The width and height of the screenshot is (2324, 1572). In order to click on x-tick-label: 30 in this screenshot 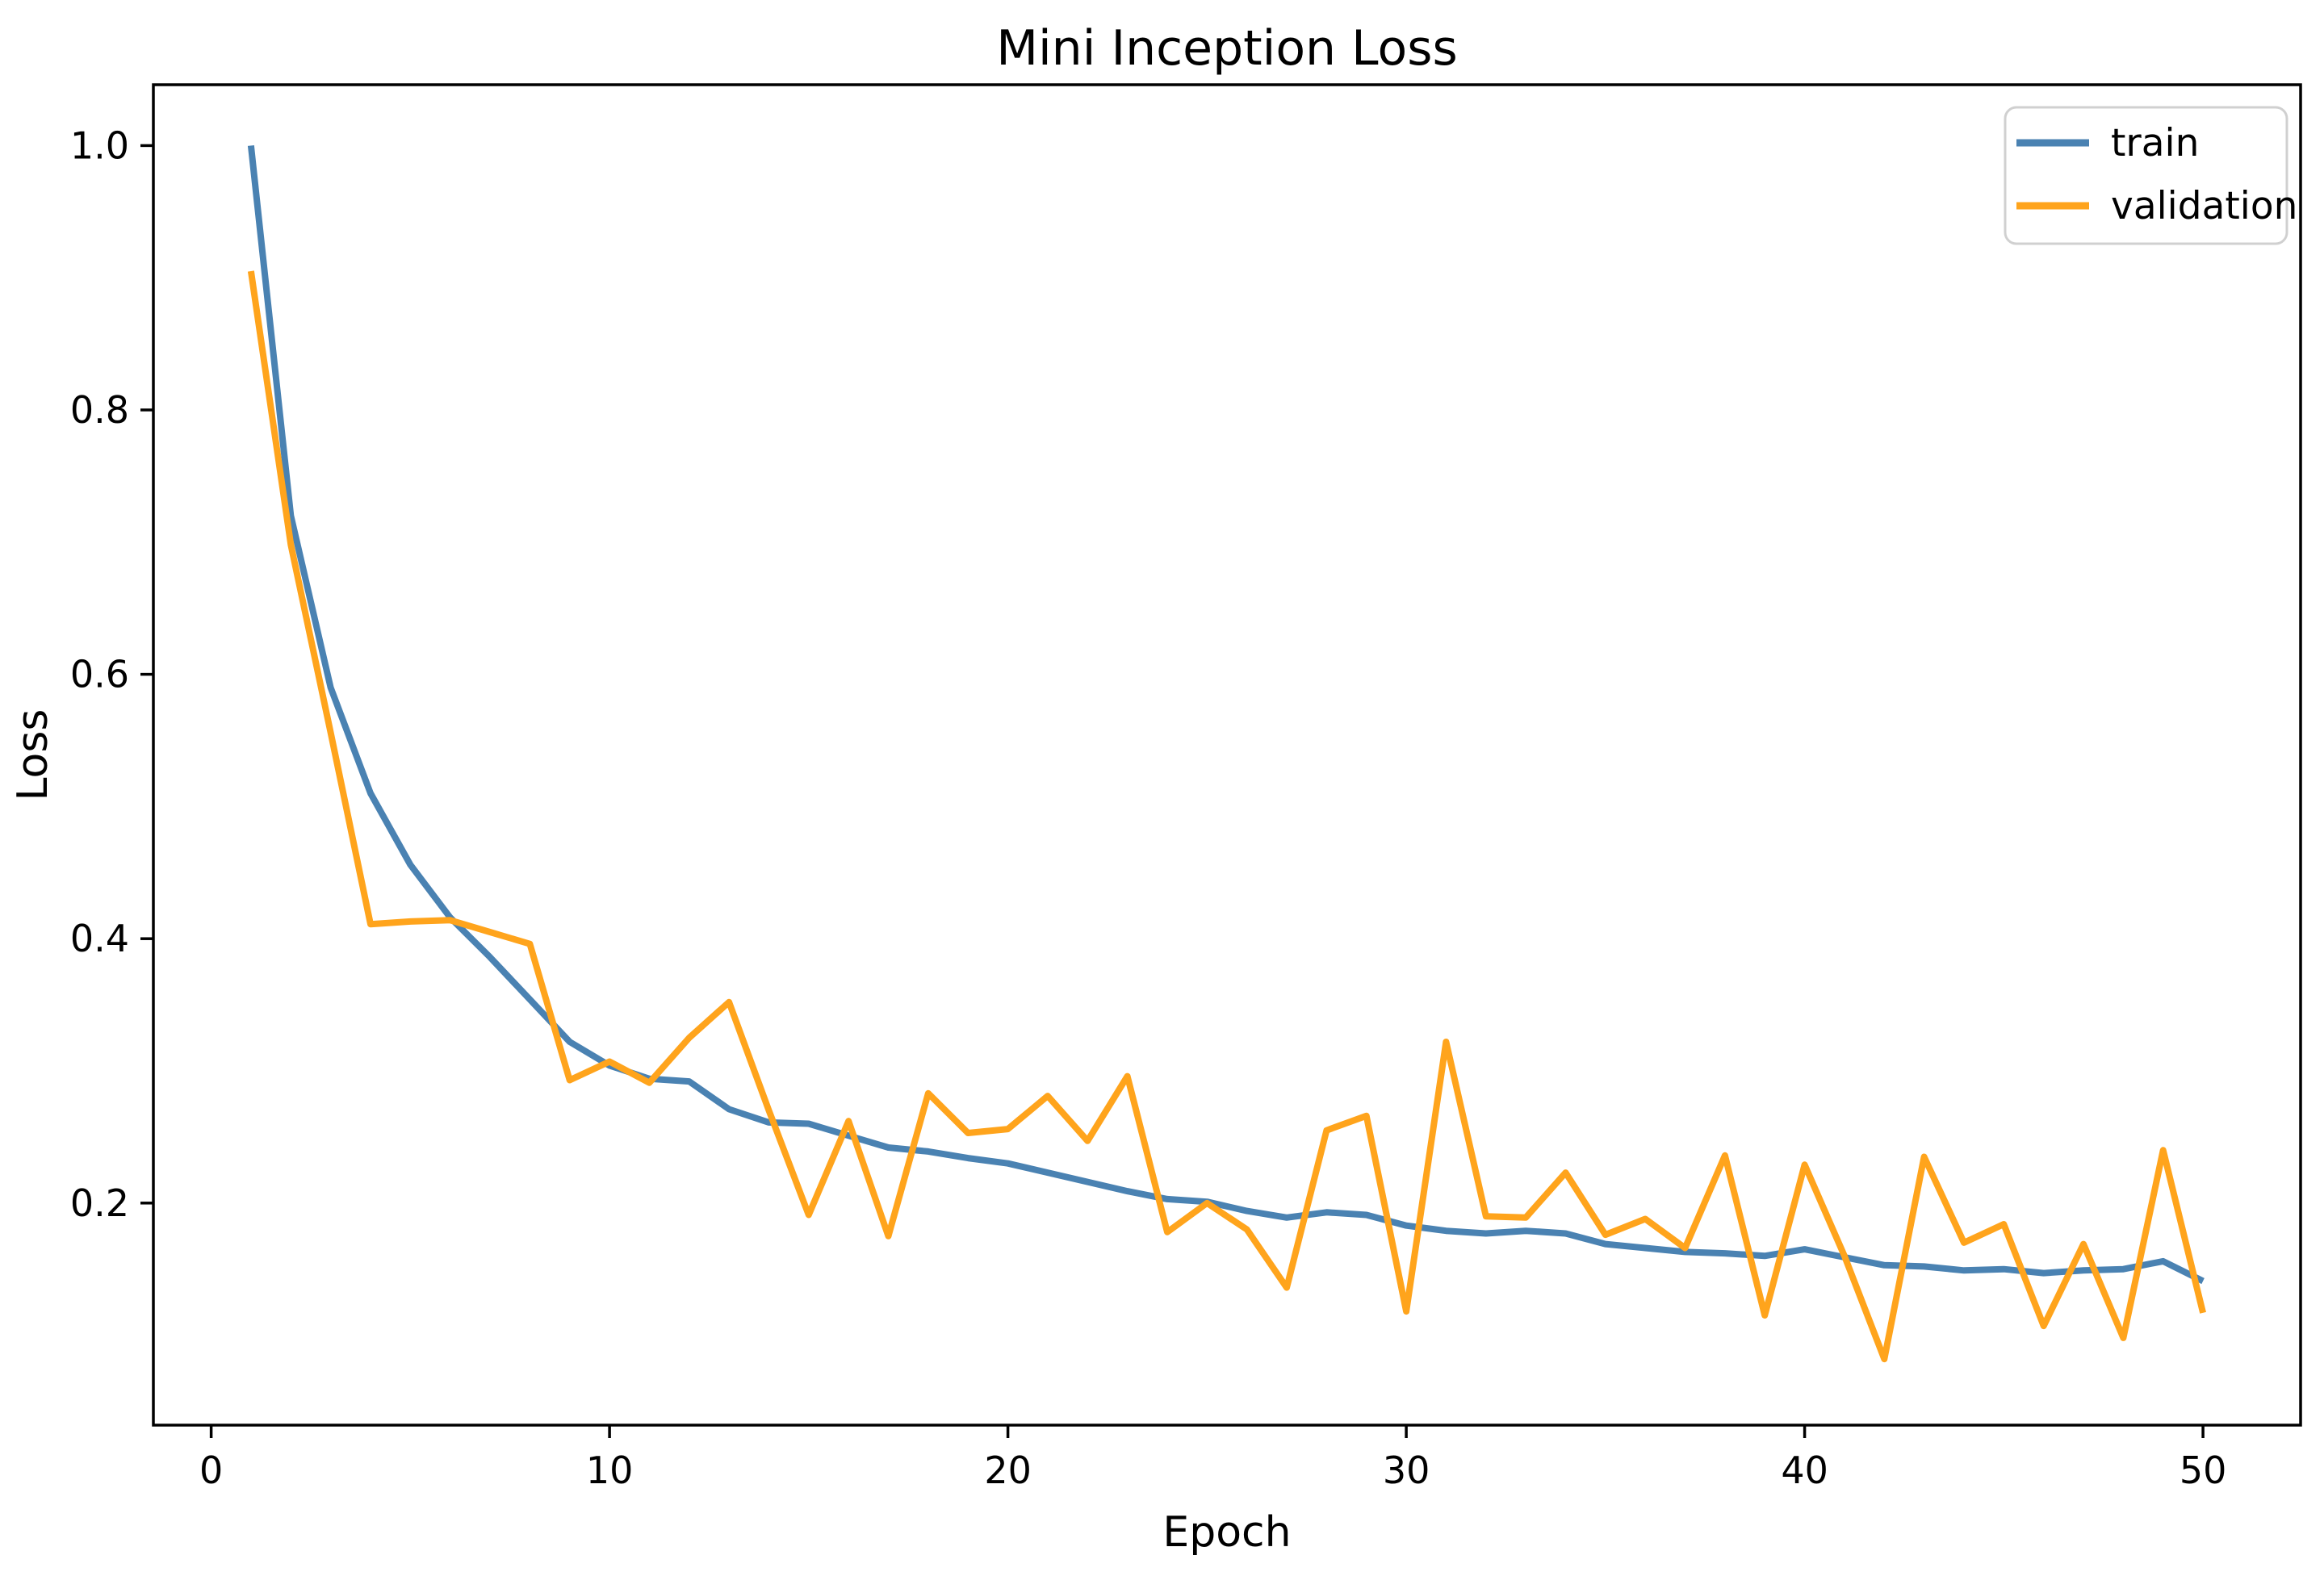, I will do `click(1406, 1470)`.